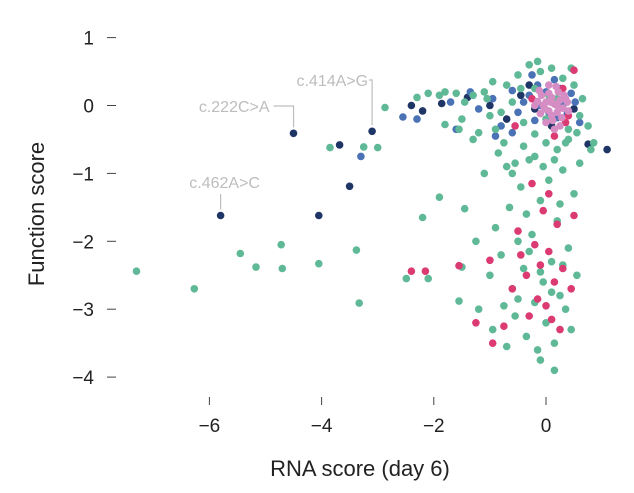  Describe the element at coordinates (94, 209) in the screenshot. I see `y-axis: 1 0 −1 −2 −3 −4` at that location.